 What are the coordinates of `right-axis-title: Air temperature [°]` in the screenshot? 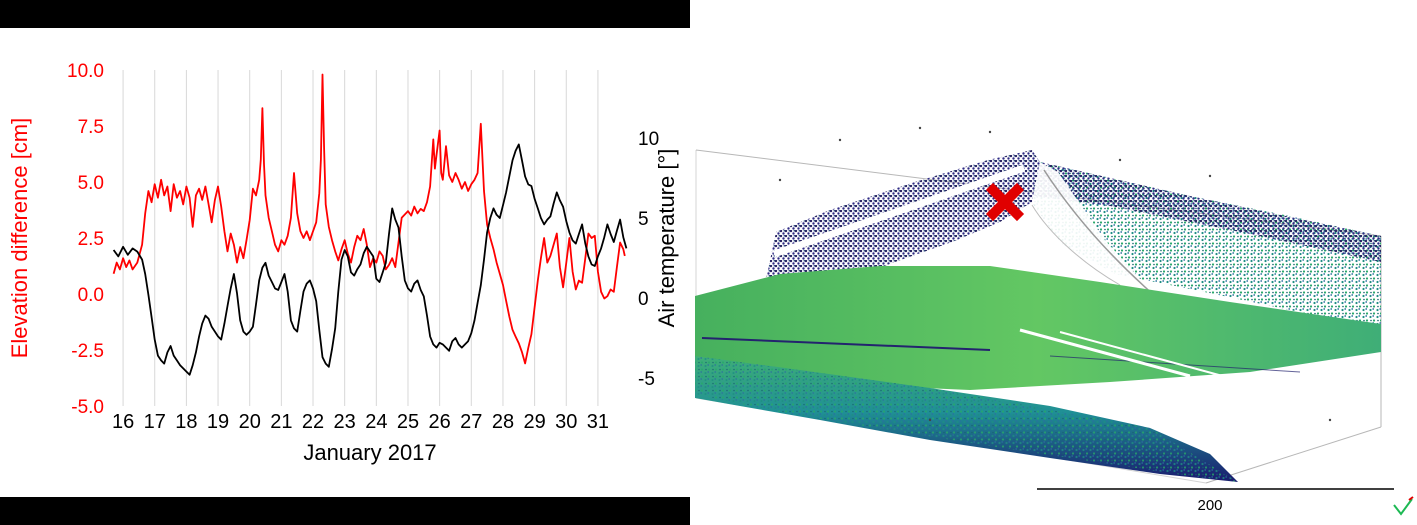 It's located at (666, 238).